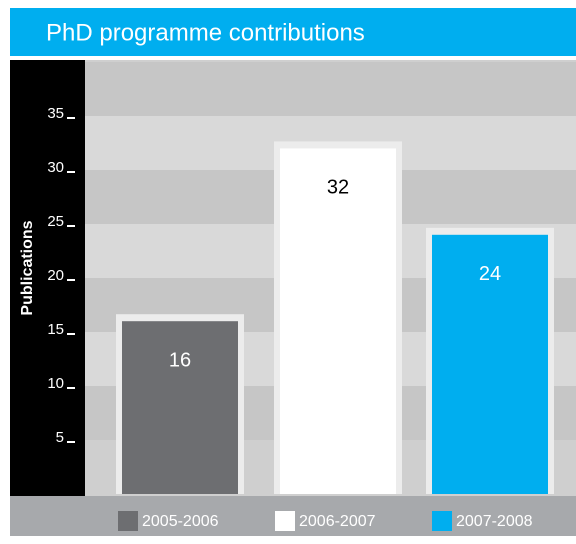 The image size is (576, 544). What do you see at coordinates (490, 274) in the screenshot?
I see `data-label: 24` at bounding box center [490, 274].